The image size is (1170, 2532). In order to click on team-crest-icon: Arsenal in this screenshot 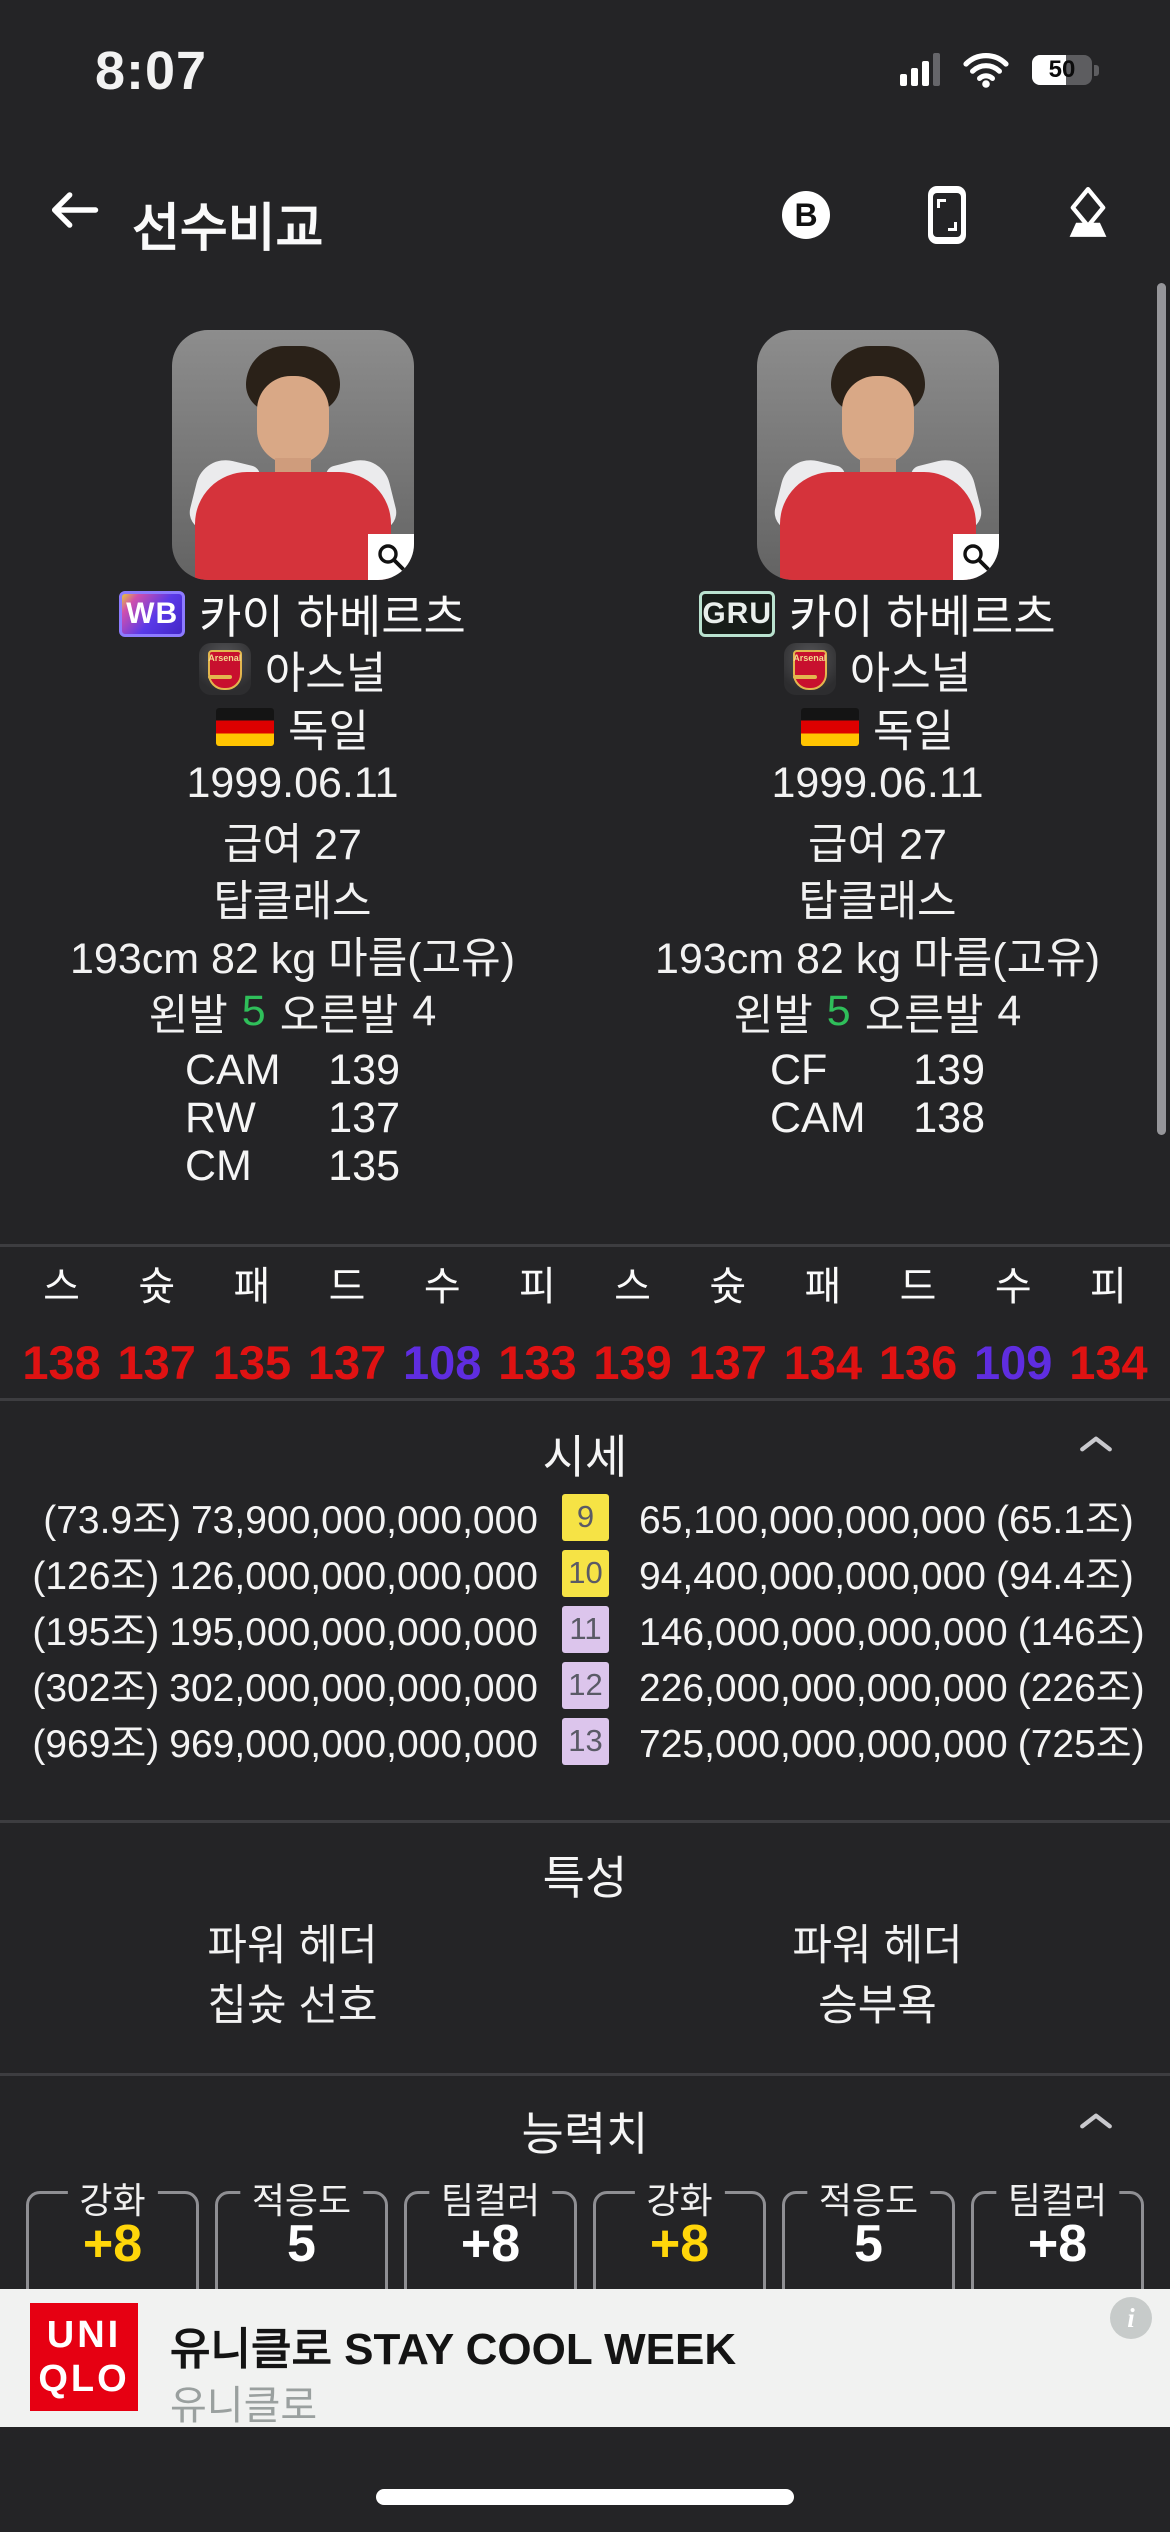, I will do `click(224, 669)`.